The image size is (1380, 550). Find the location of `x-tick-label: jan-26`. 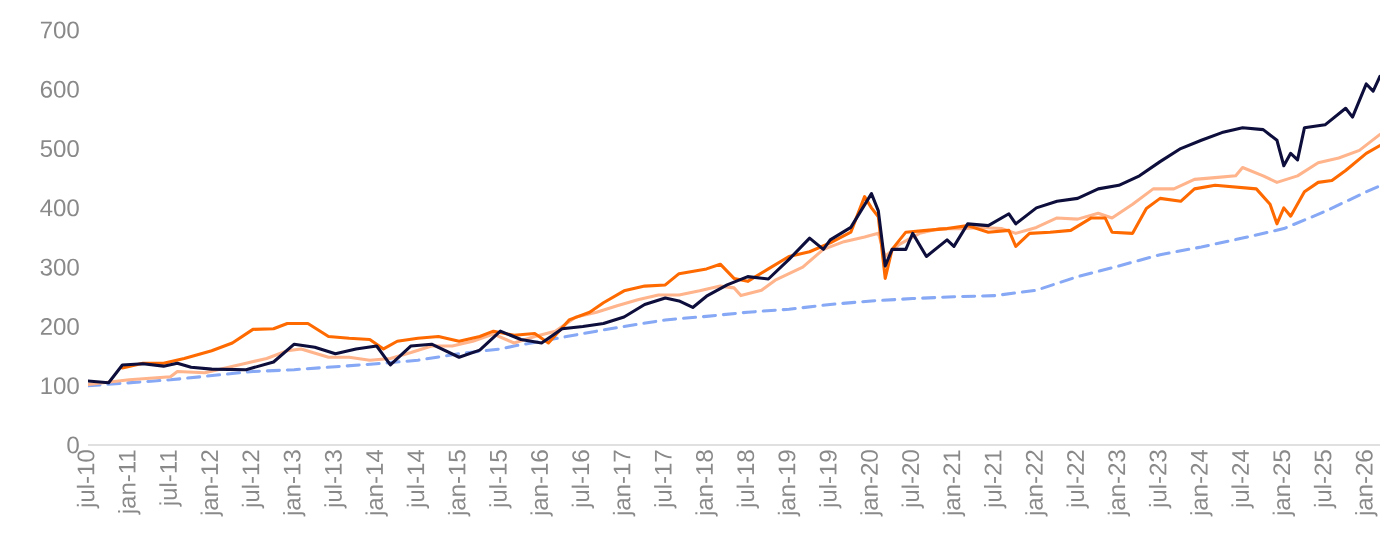

x-tick-label: jan-26 is located at coordinates (1366, 483).